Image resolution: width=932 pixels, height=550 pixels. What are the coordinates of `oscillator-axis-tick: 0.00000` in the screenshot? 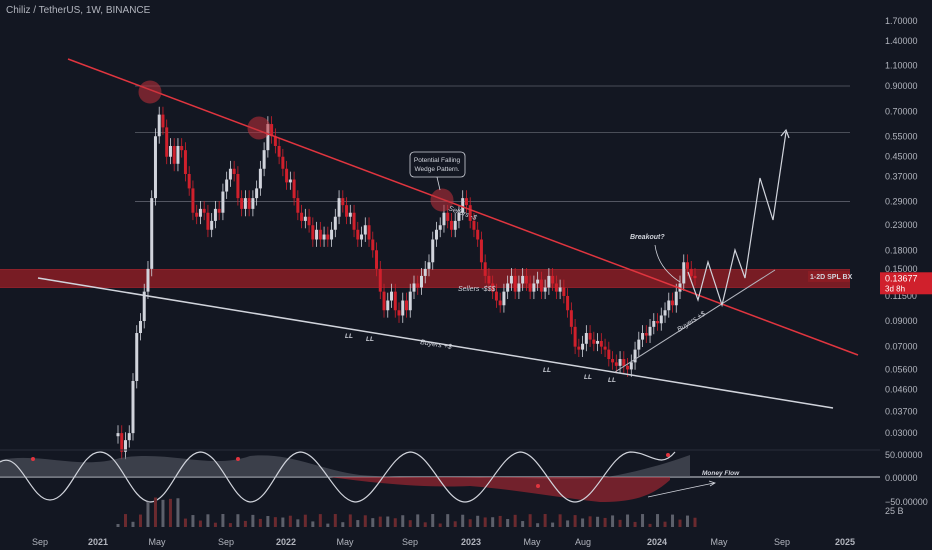 It's located at (901, 478).